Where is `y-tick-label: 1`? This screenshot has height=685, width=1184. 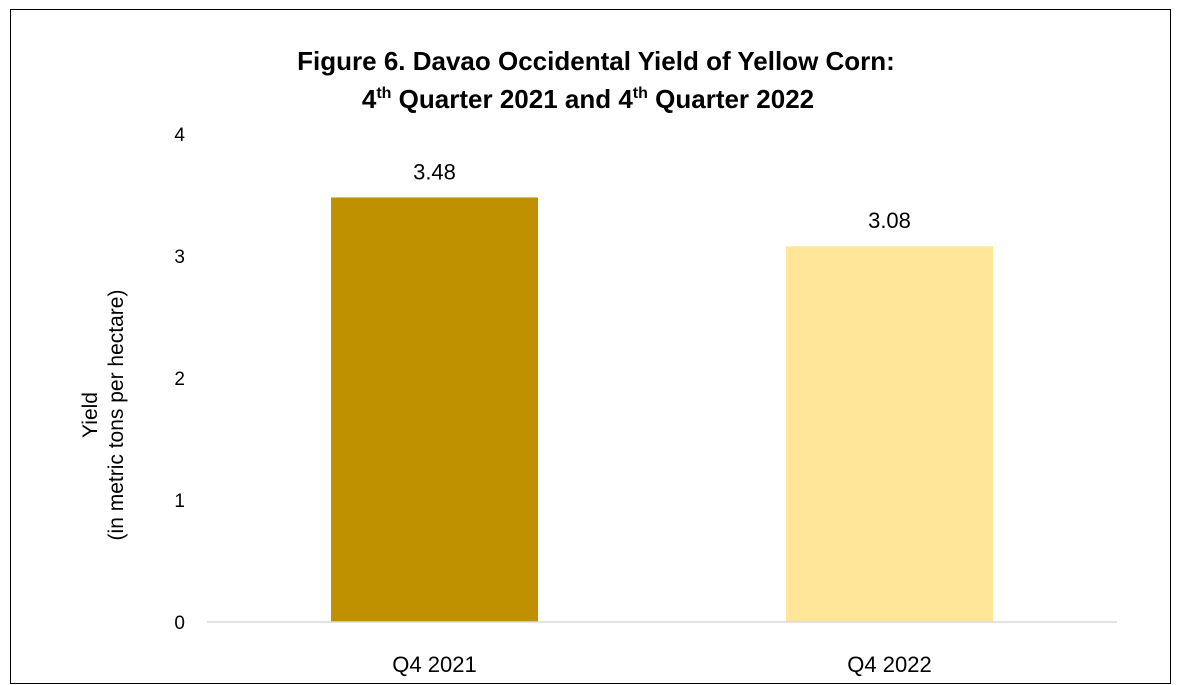 y-tick-label: 1 is located at coordinates (179, 501).